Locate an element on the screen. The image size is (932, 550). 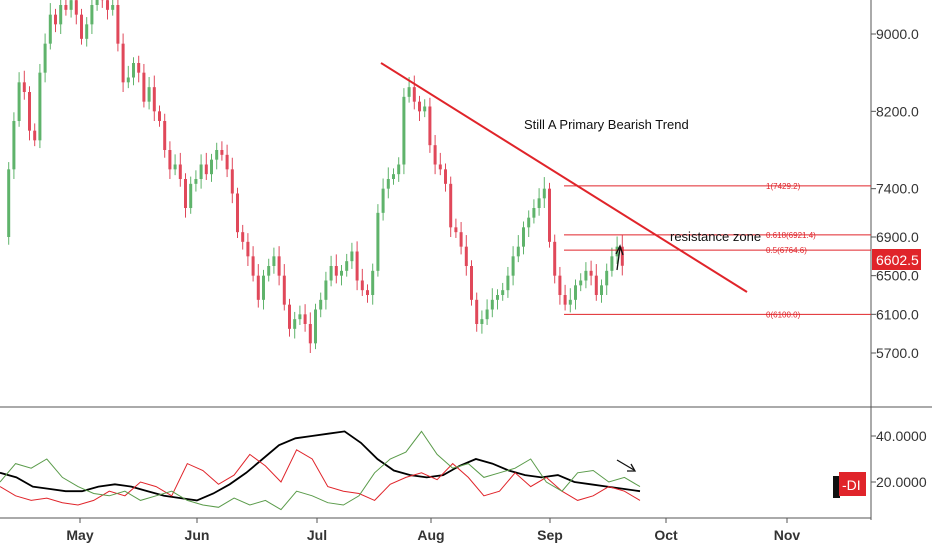
price-tick-label: 7400.0 is located at coordinates (897, 189).